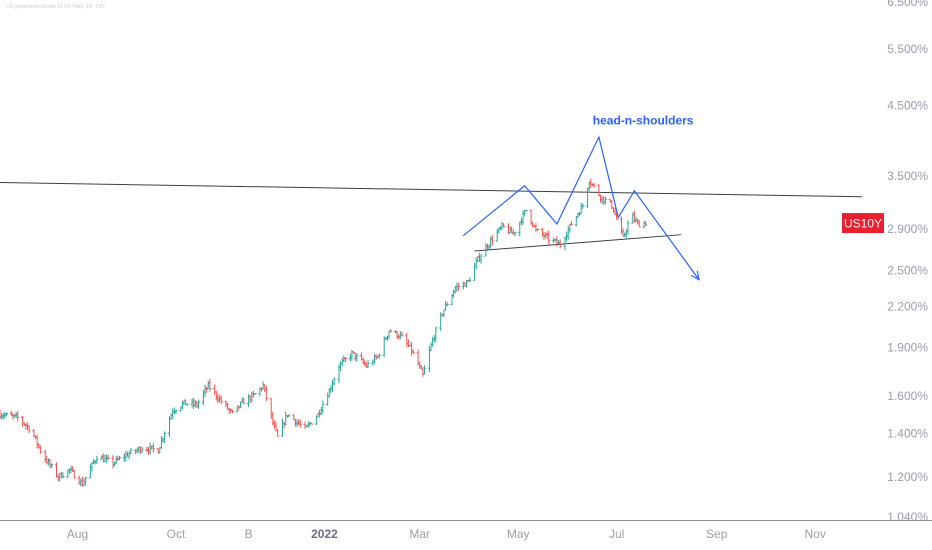 This screenshot has height=550, width=932. Describe the element at coordinates (907, 4) in the screenshot. I see `y-tick-label: 6.500%` at that location.